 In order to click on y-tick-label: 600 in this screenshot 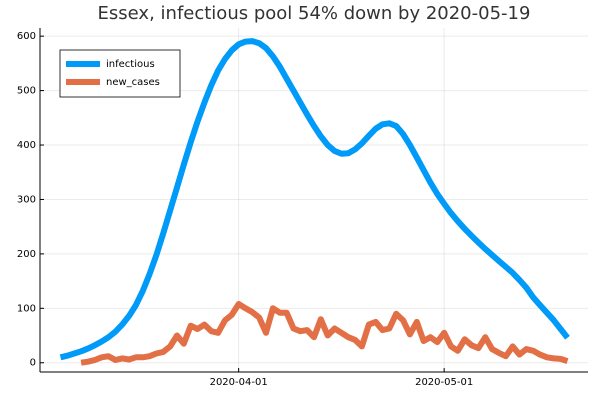, I will do `click(26, 36)`.